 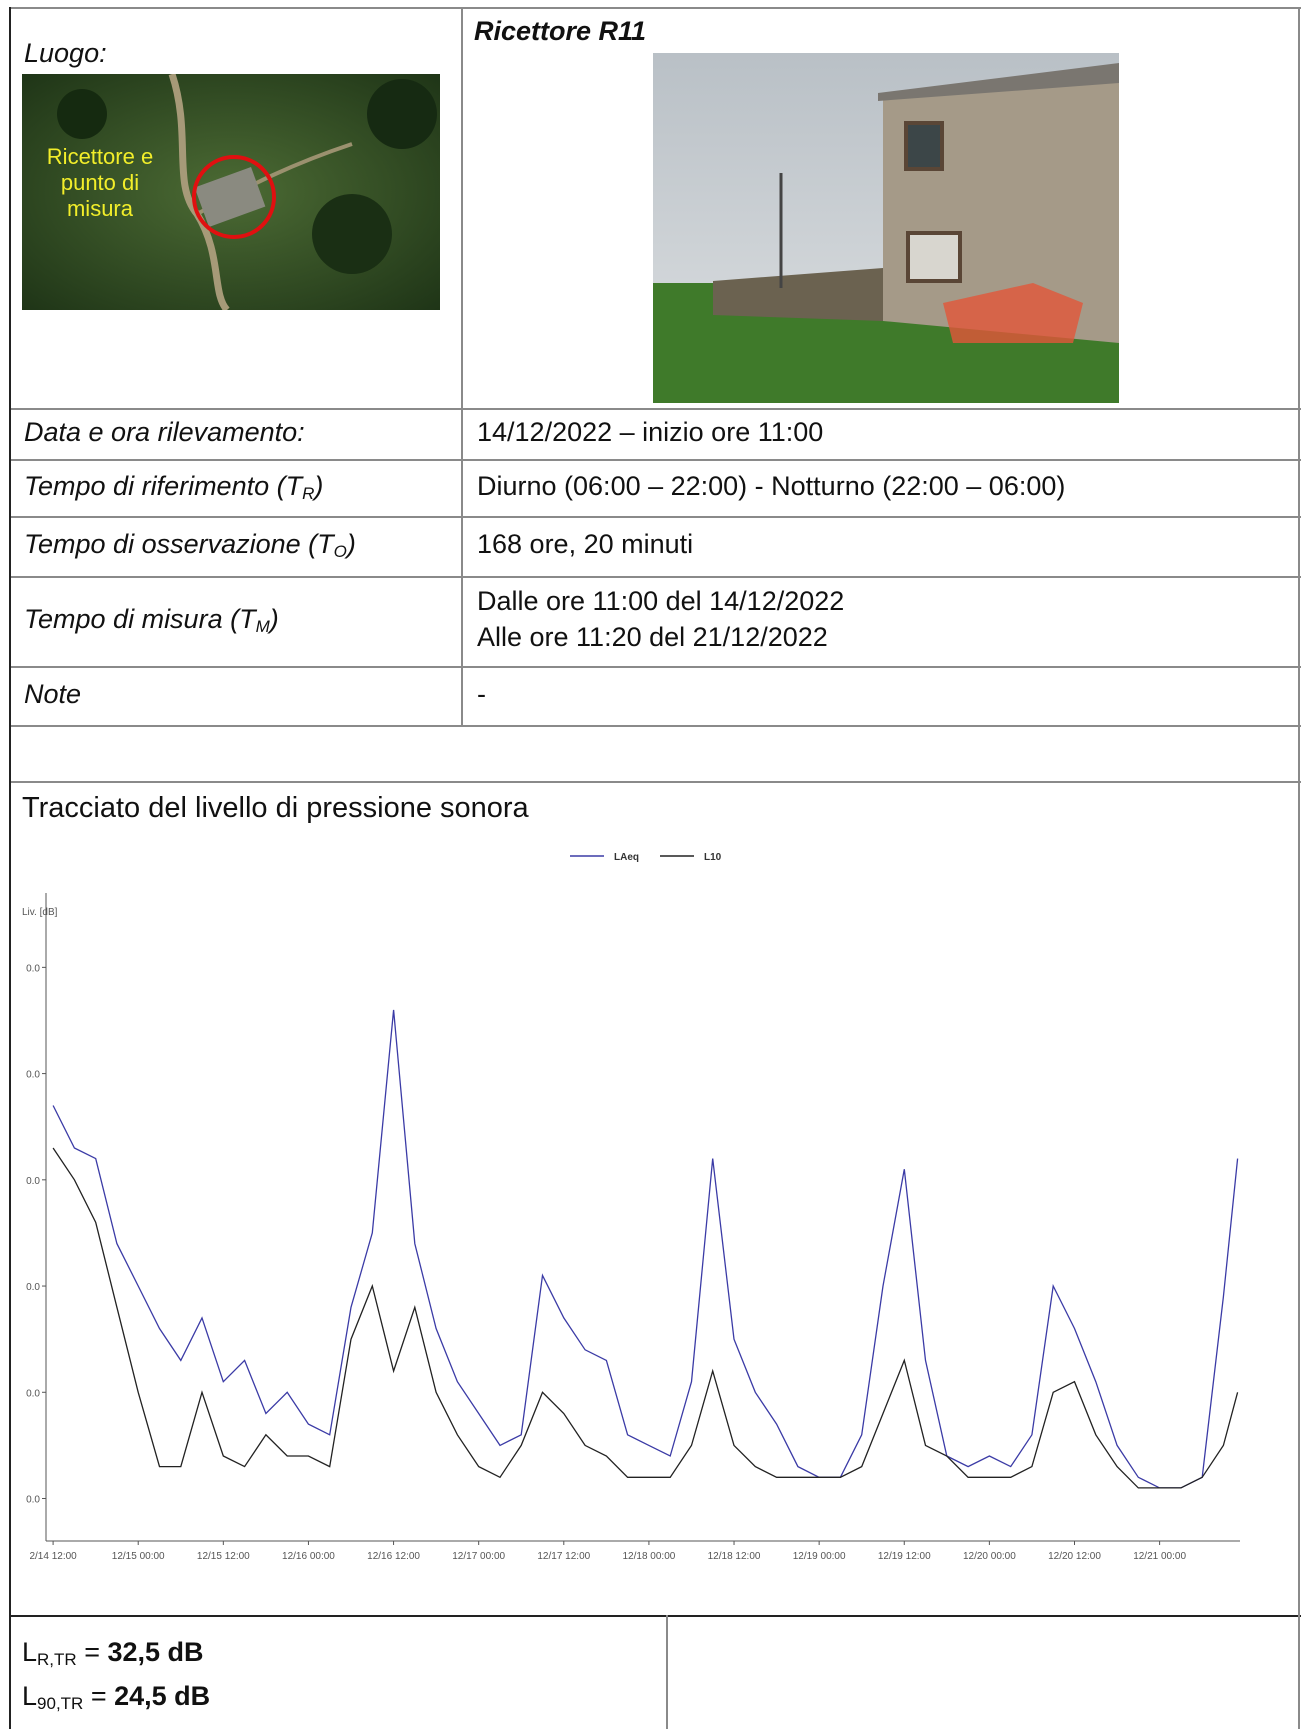 I want to click on row-value: Alle ore 11:20 del 21/12/2022, so click(x=652, y=637).